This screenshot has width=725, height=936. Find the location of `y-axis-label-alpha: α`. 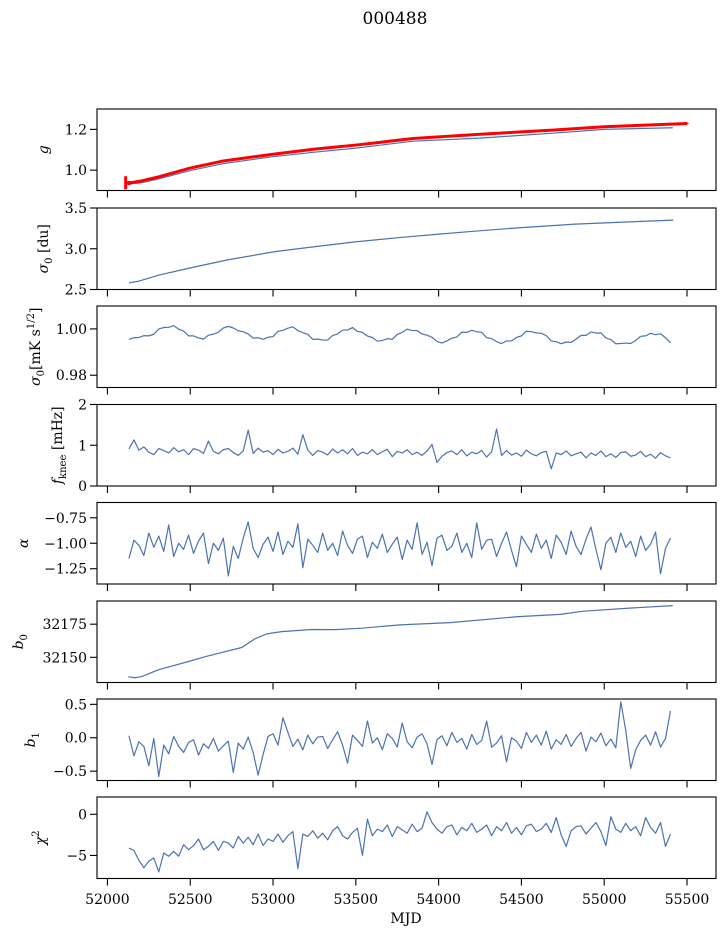

y-axis-label-alpha: α is located at coordinates (24, 543).